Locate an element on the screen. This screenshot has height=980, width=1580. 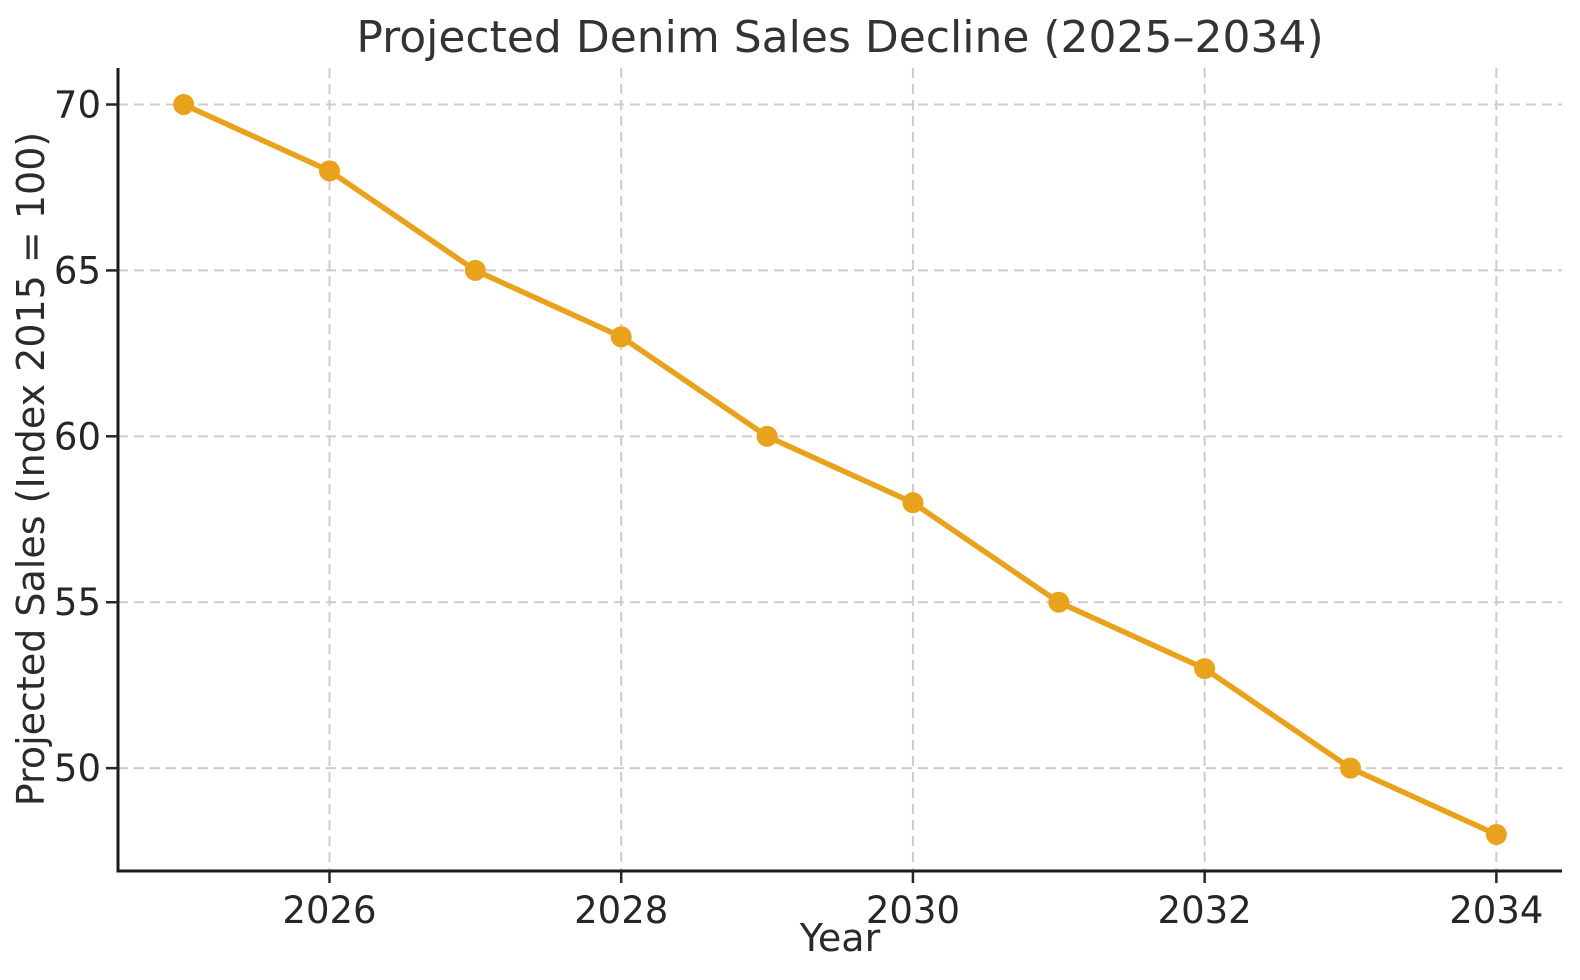
x-tick-label: 2034 is located at coordinates (1496, 910).